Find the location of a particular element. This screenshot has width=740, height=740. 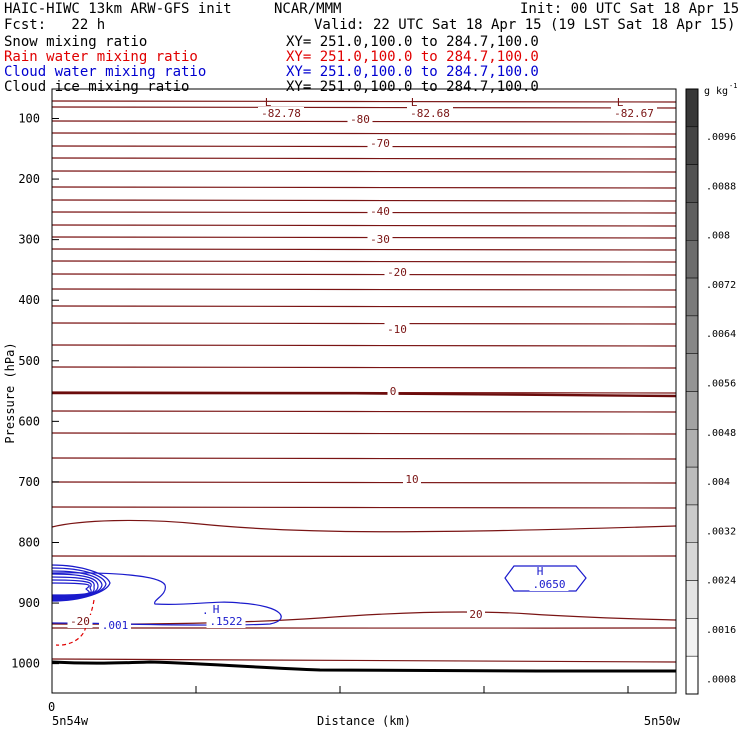

isotherm-label: -70 is located at coordinates (380, 143).